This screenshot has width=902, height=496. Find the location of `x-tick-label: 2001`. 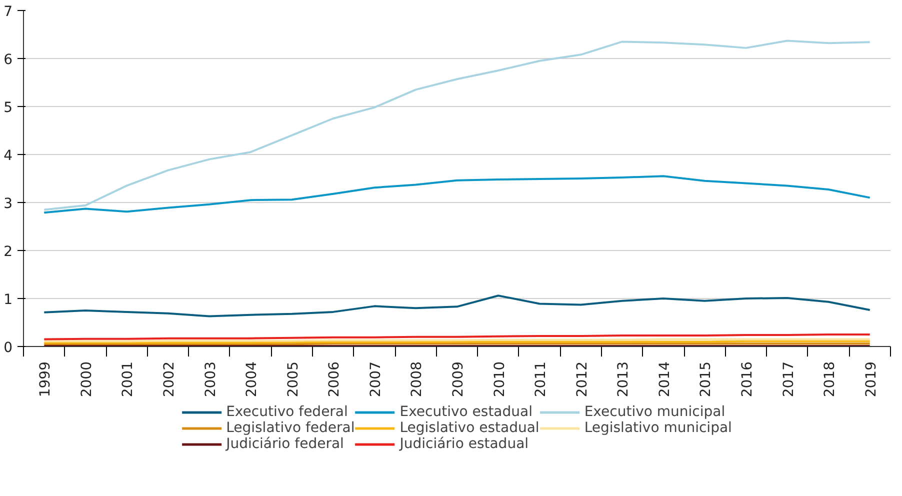

x-tick-label: 2001 is located at coordinates (128, 379).